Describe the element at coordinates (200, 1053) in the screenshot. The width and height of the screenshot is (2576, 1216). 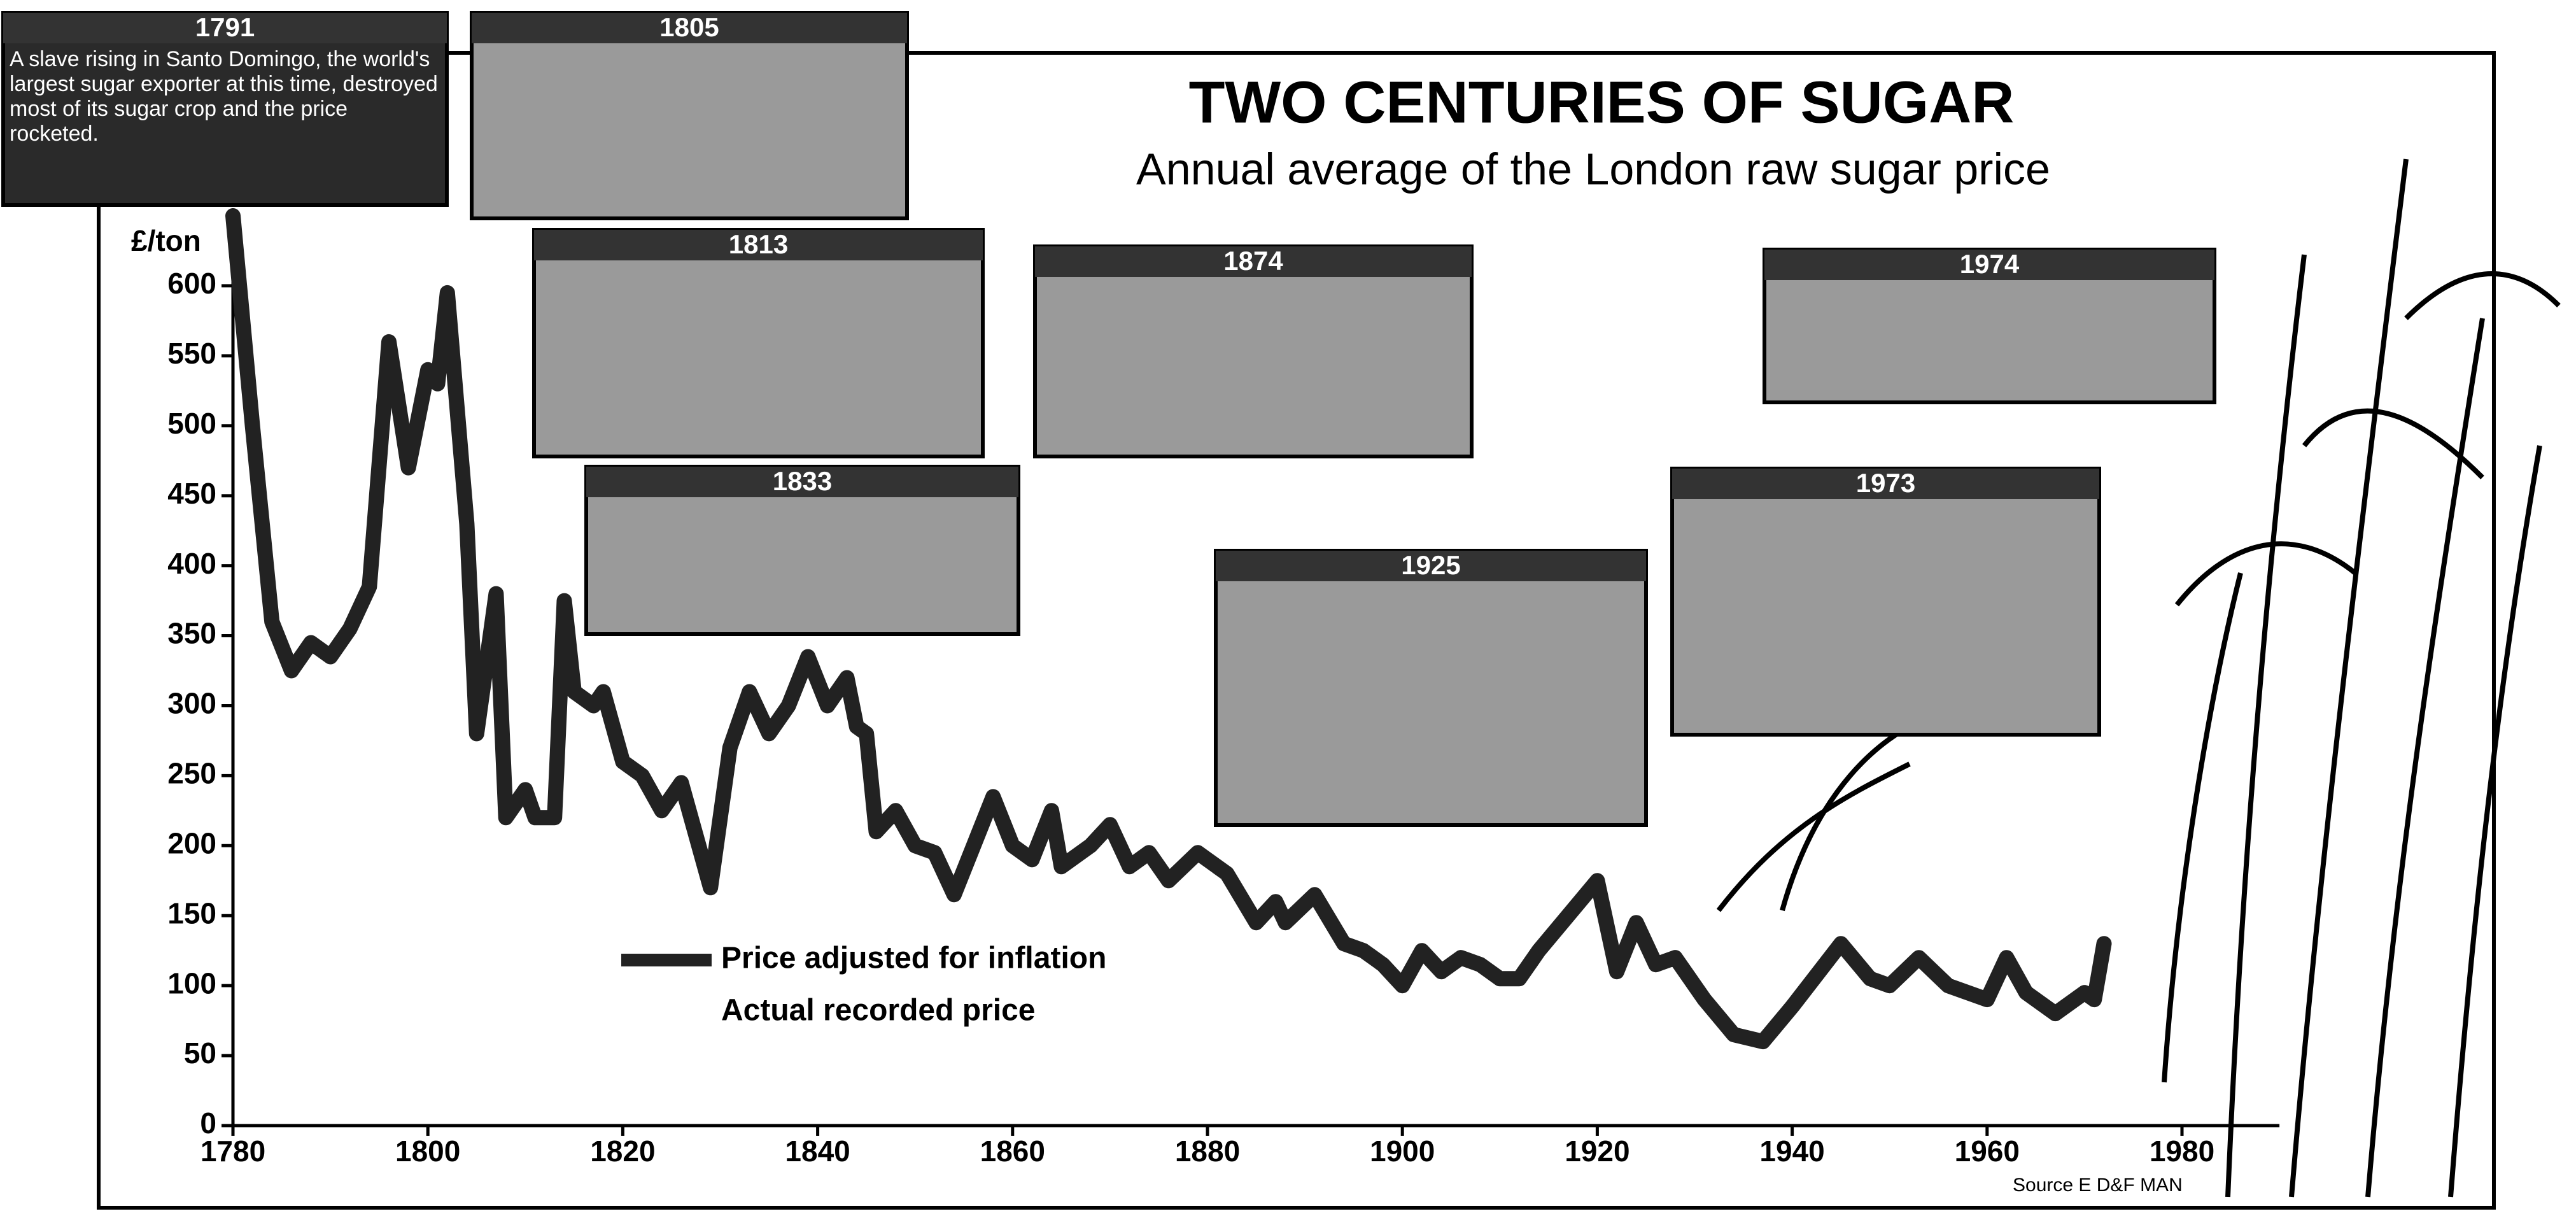
I see `y-tick-label: 50` at that location.